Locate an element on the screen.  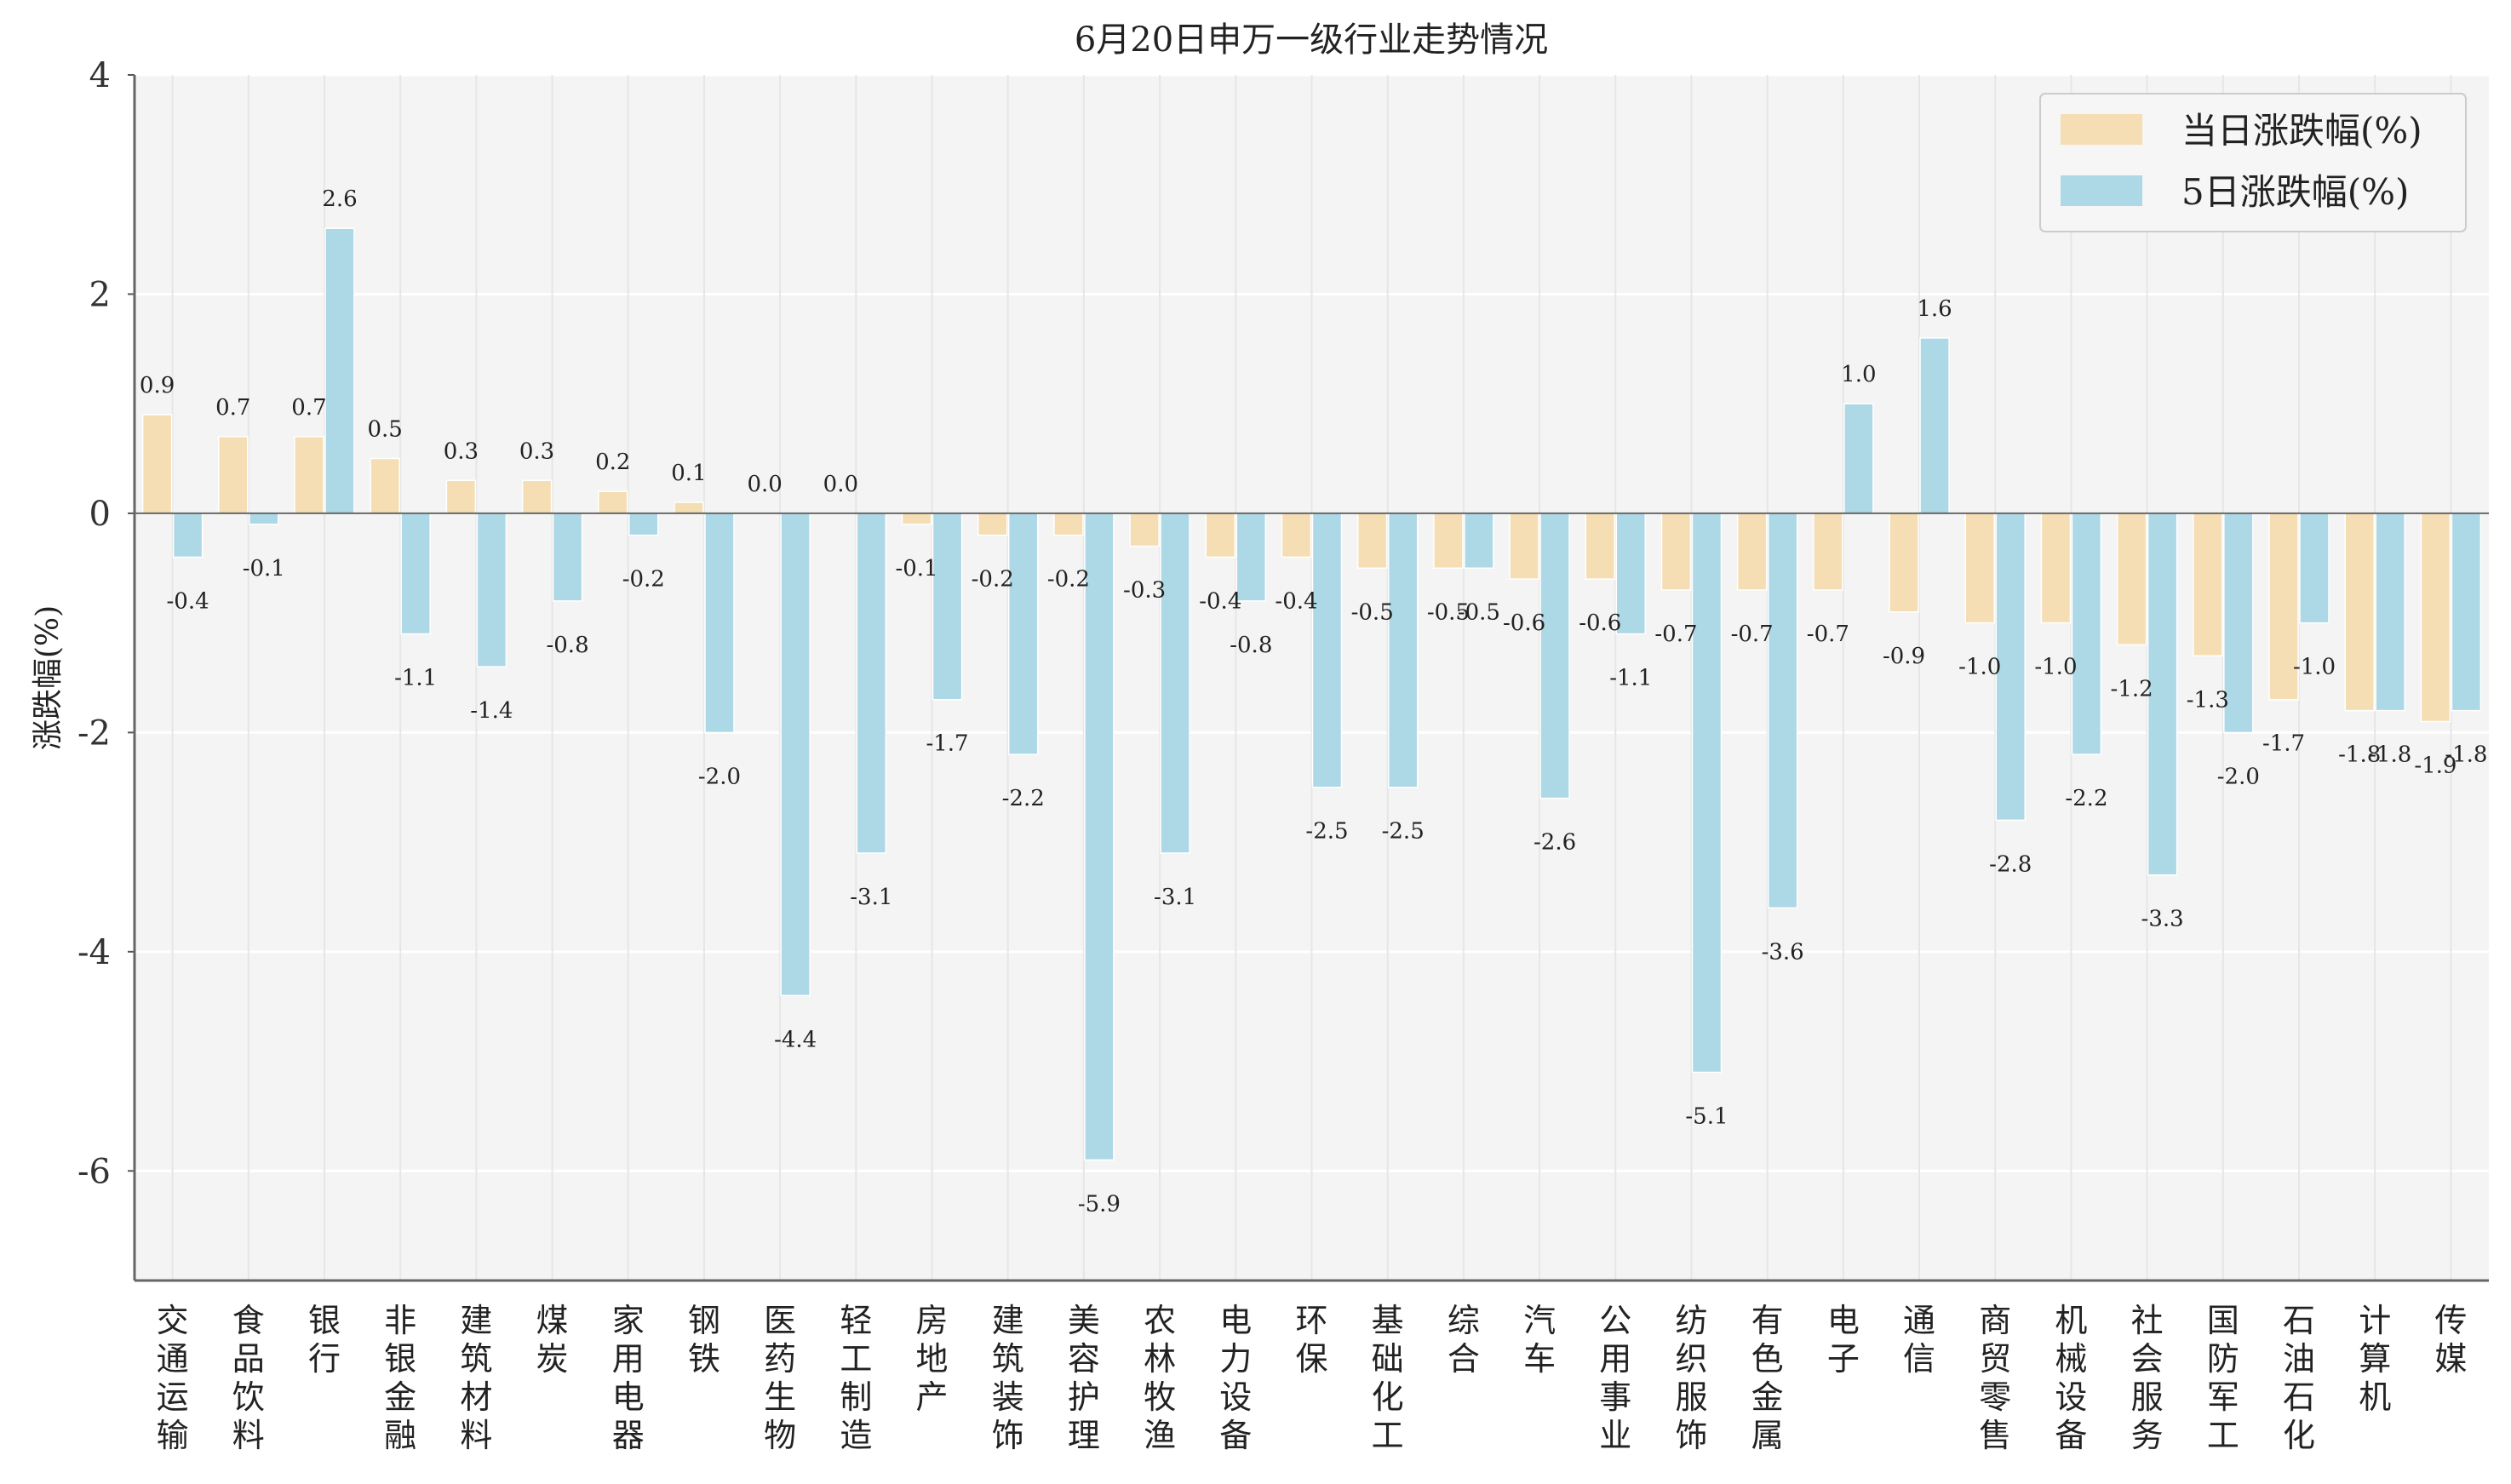
x-tick-label: 纺织服饰 is located at coordinates (1691, 1378).